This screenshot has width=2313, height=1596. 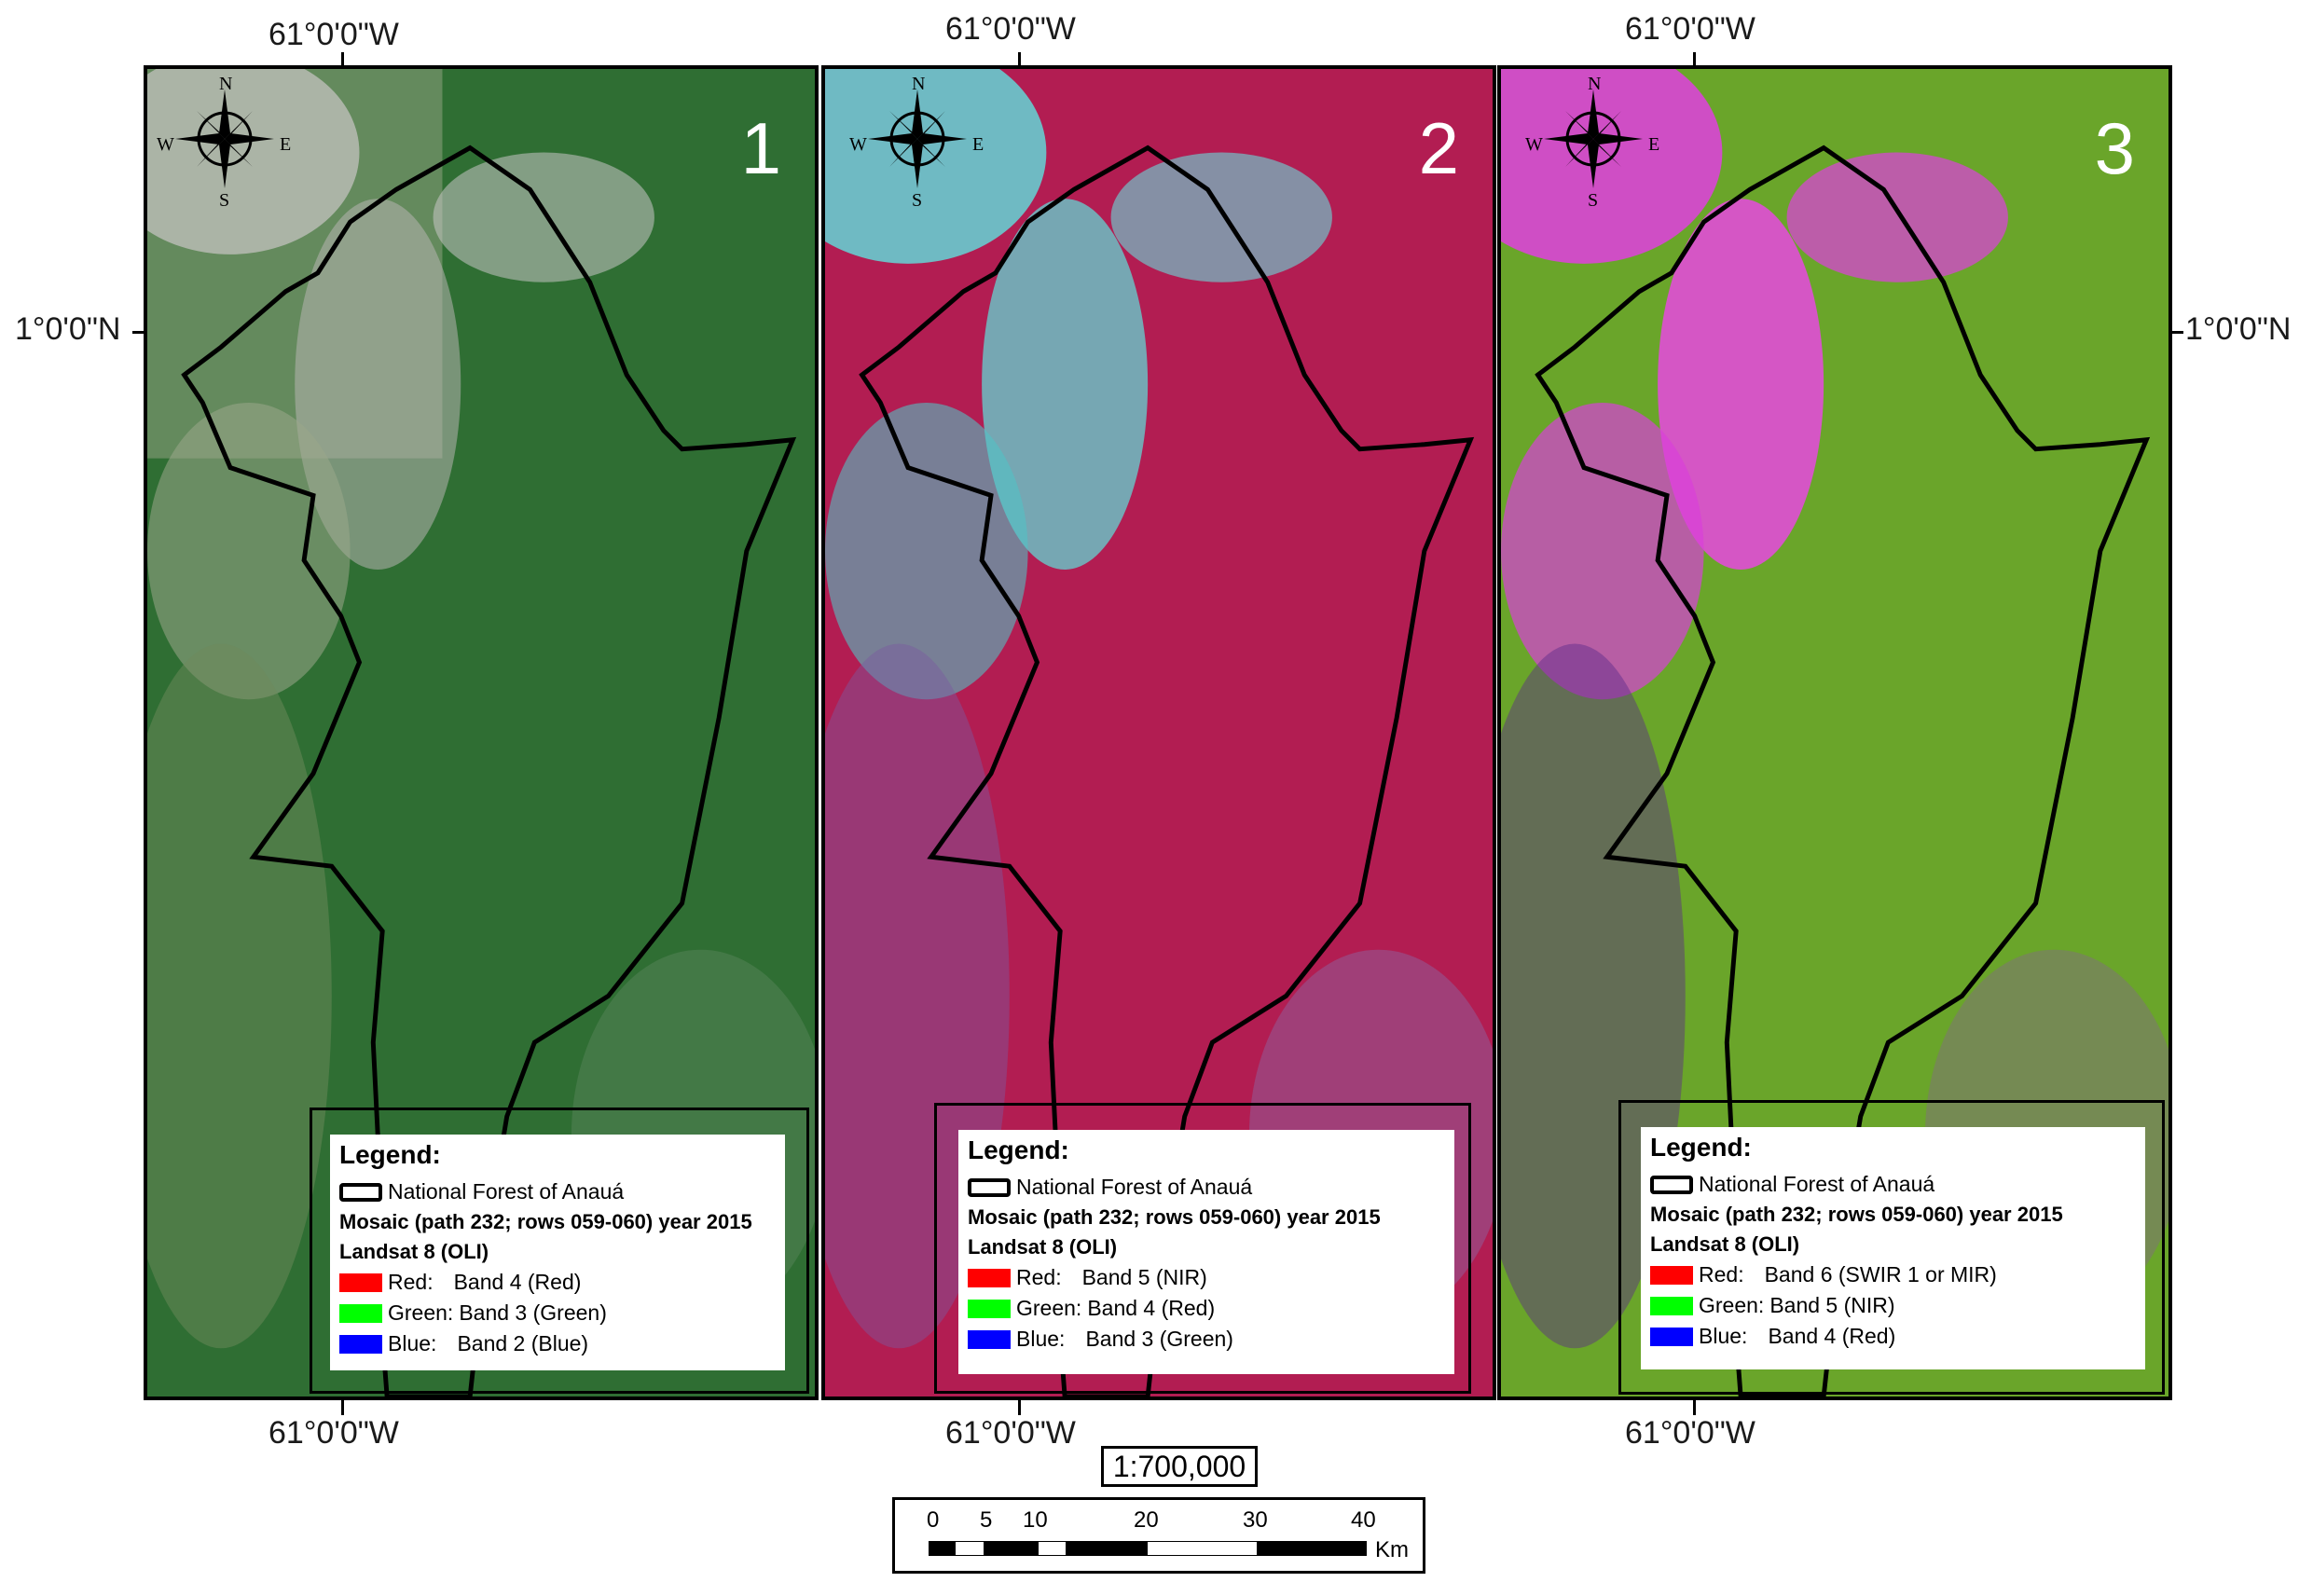 What do you see at coordinates (1146, 1520) in the screenshot?
I see `scale-tick-20: 20` at bounding box center [1146, 1520].